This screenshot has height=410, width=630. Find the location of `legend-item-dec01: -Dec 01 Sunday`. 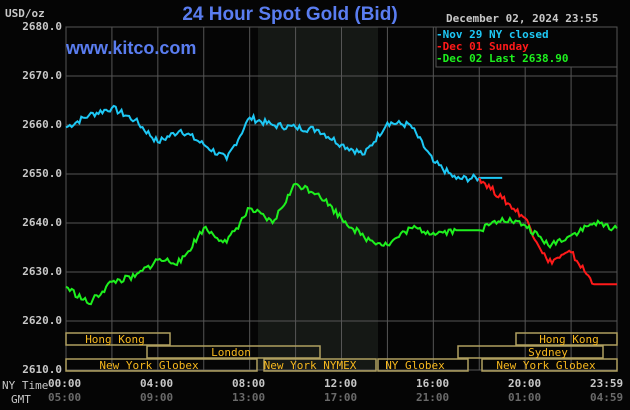

legend-item-dec01: -Dec 01 Sunday is located at coordinates (482, 46).